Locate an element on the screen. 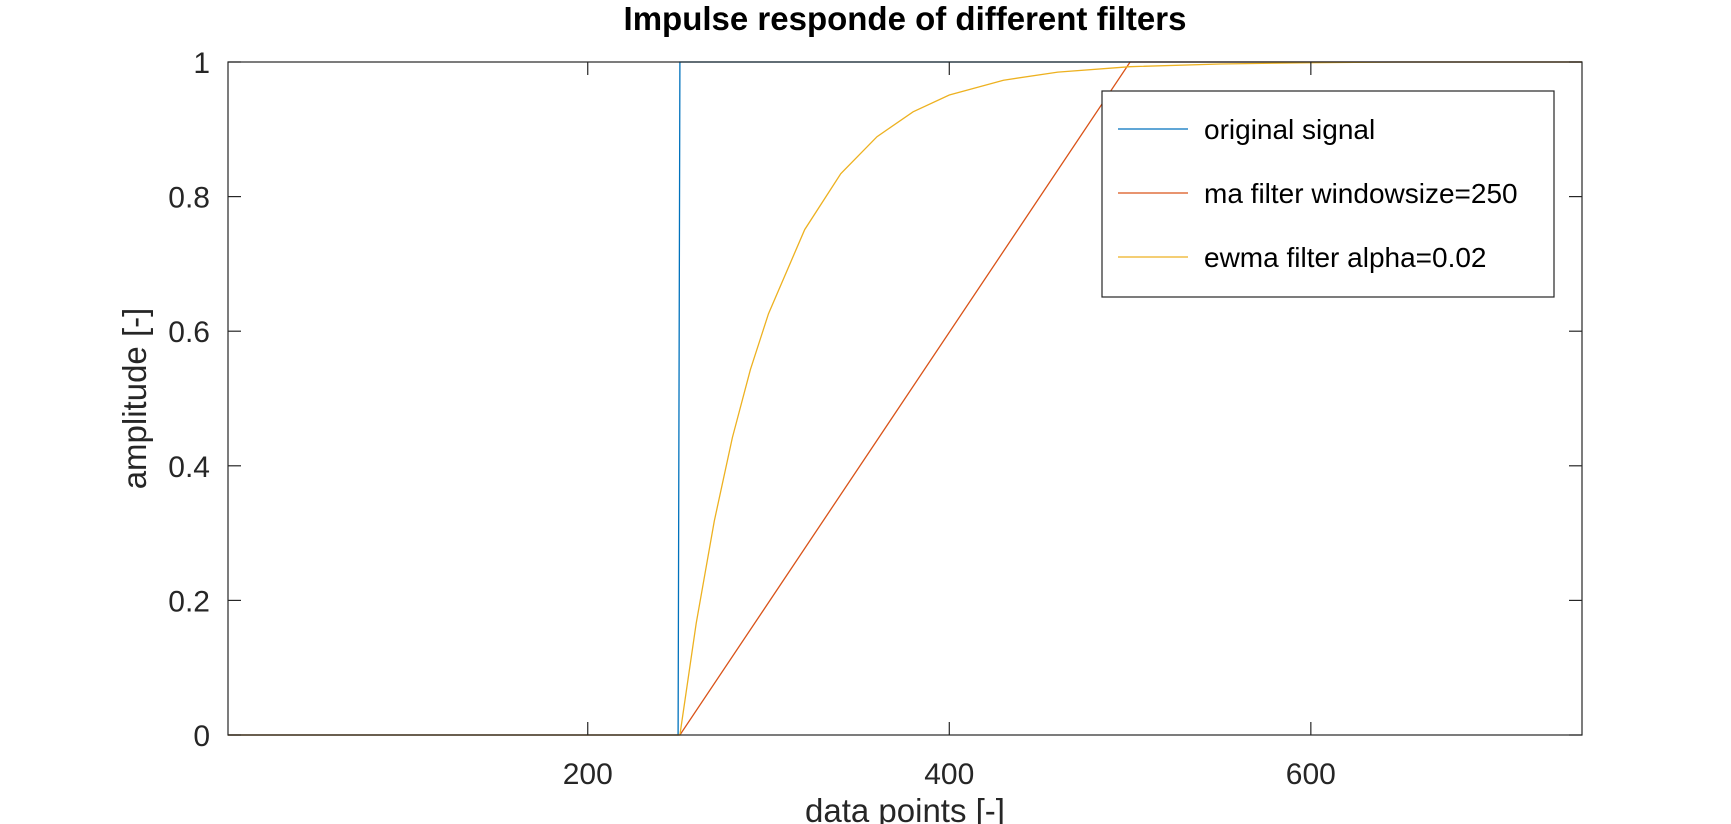  y-tick-label: 0.6 is located at coordinates (189, 332).